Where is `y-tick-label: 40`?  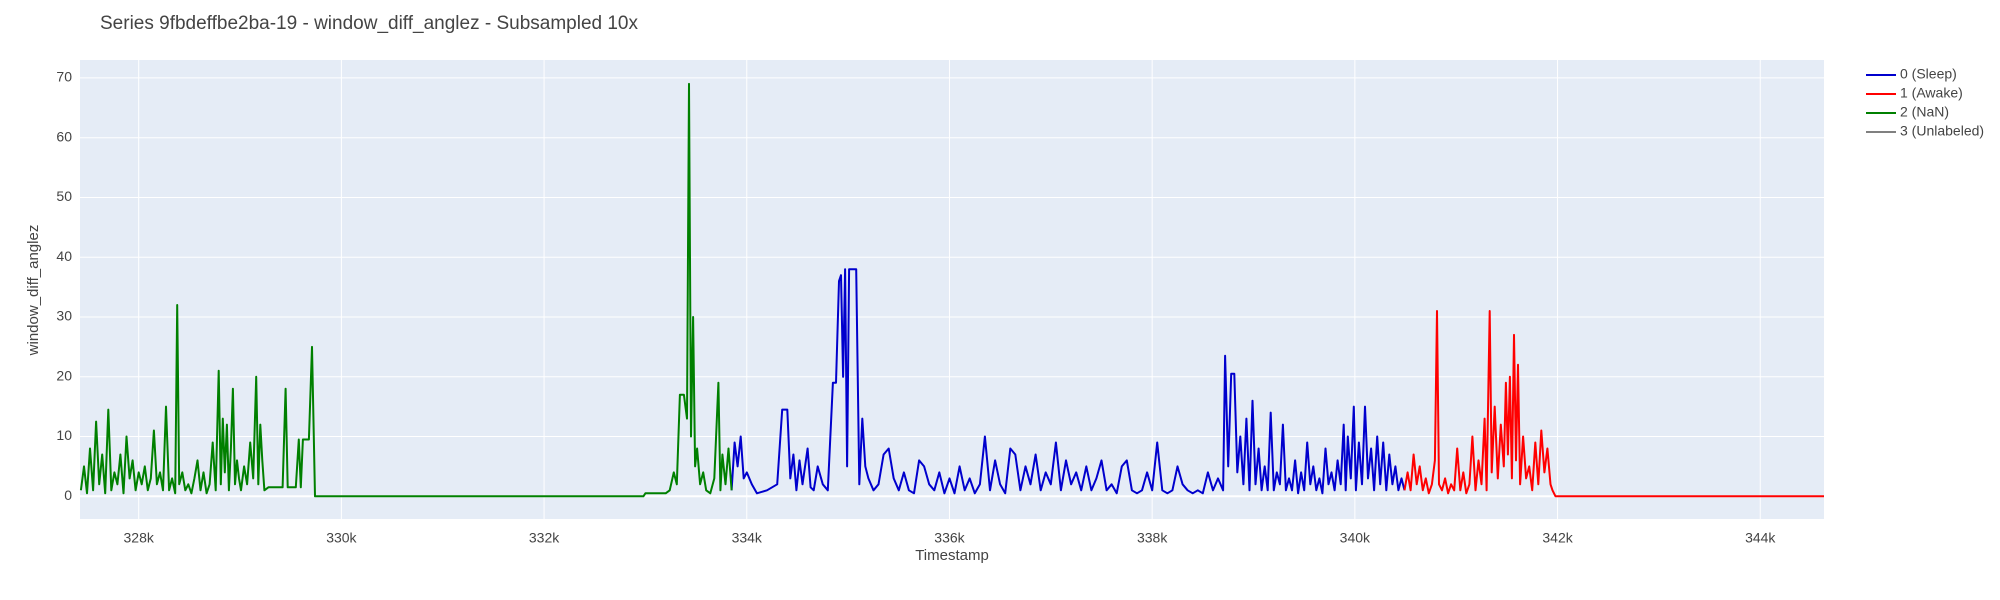 y-tick-label: 40 is located at coordinates (64, 256).